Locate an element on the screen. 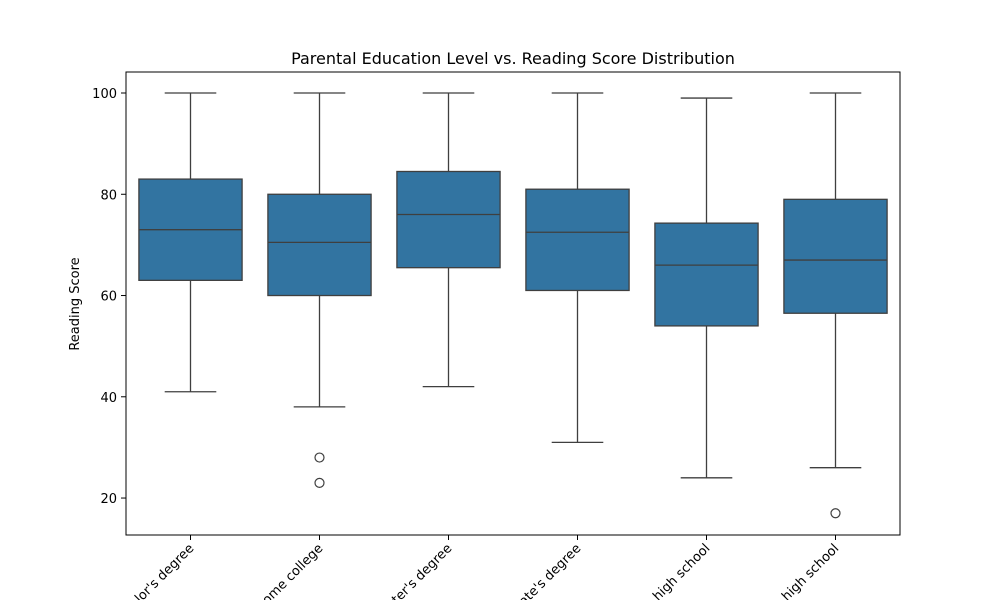 Image resolution: width=1000 pixels, height=600 pixels. y-tick-label: 80 is located at coordinates (108, 195).